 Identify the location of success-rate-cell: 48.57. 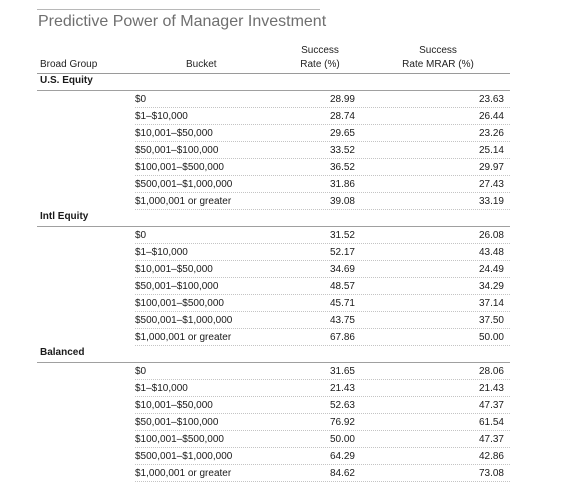
(342, 286).